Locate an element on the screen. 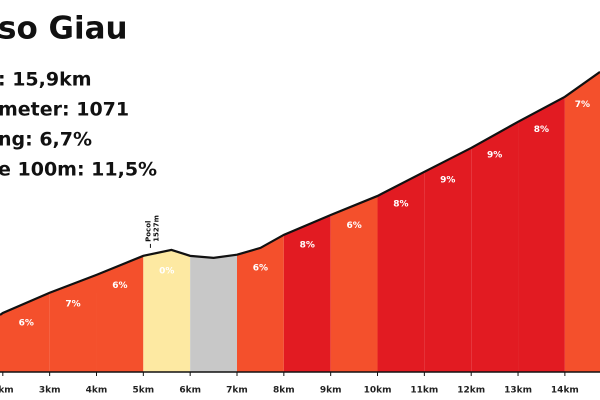  x-tick-label: 11km is located at coordinates (424, 391).